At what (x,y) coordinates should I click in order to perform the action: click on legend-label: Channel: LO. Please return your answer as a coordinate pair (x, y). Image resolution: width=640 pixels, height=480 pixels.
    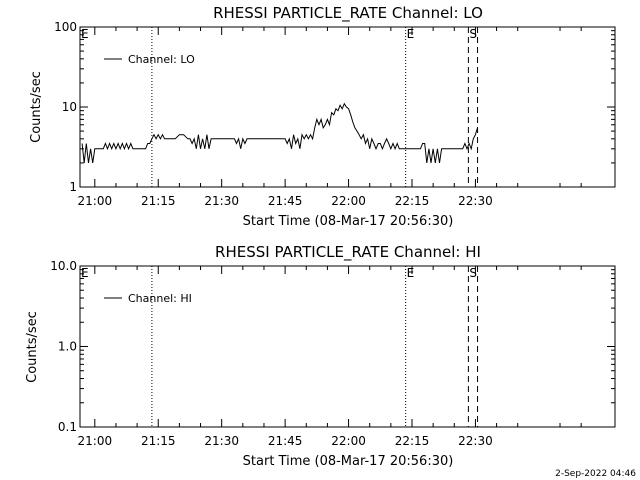
    Looking at the image, I should click on (161, 59).